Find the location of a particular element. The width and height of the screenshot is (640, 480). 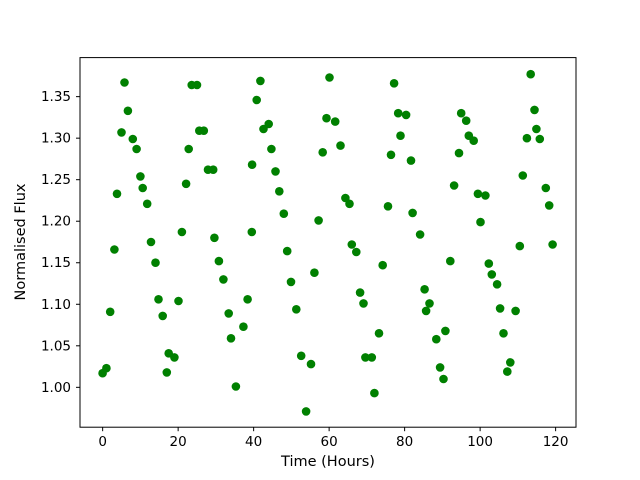

y-tick-label: 1.35 is located at coordinates (56, 97).